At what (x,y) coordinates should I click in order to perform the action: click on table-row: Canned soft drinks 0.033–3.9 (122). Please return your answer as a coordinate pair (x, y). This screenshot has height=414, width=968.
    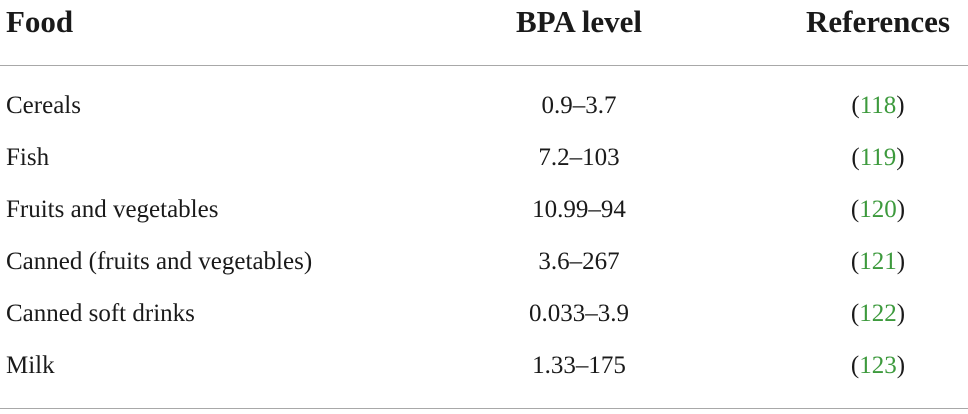
    Looking at the image, I should click on (484, 314).